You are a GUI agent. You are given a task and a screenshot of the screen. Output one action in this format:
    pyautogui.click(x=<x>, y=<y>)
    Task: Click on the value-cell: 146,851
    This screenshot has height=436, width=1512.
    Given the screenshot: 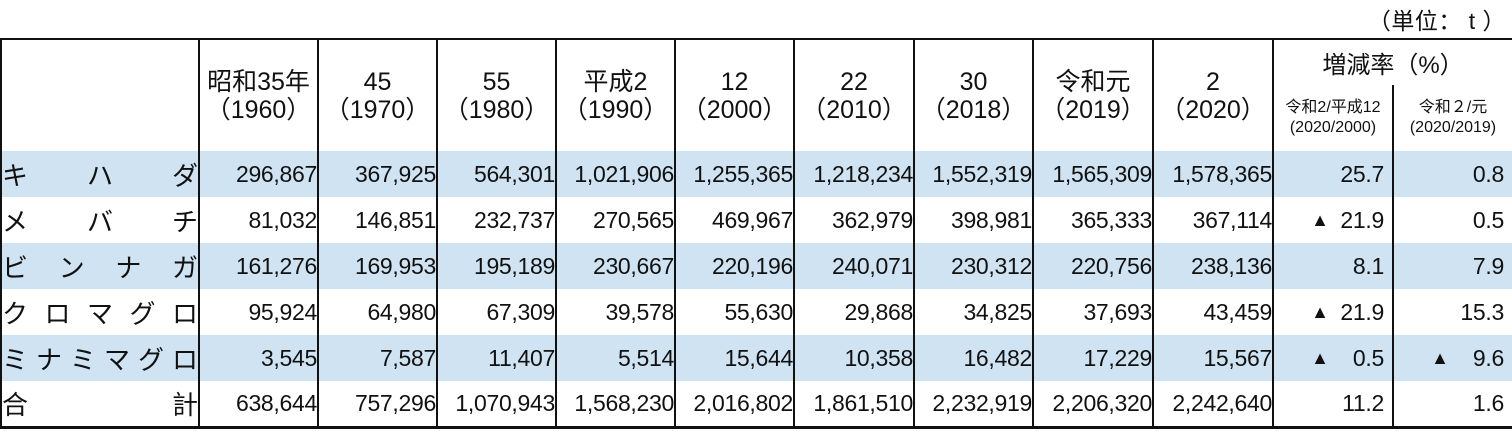 What is the action you would take?
    pyautogui.click(x=377, y=220)
    